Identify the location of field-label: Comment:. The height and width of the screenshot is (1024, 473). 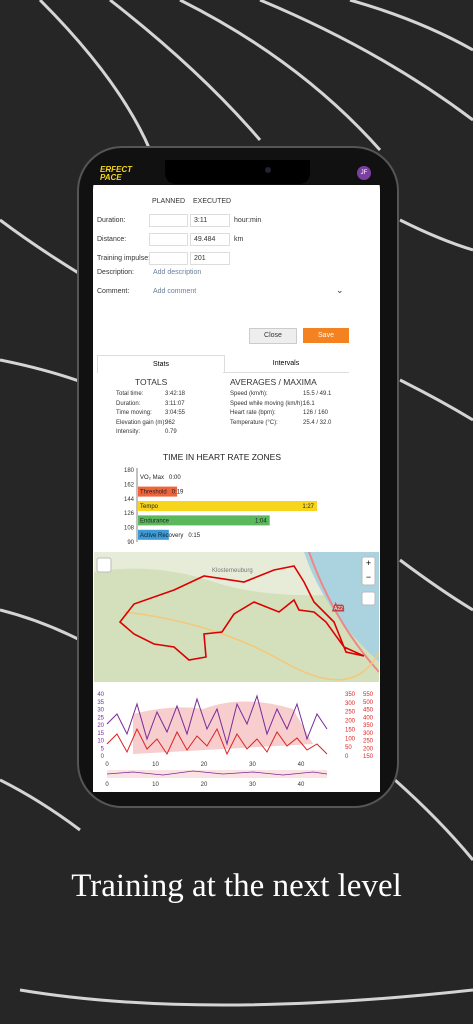
(113, 291).